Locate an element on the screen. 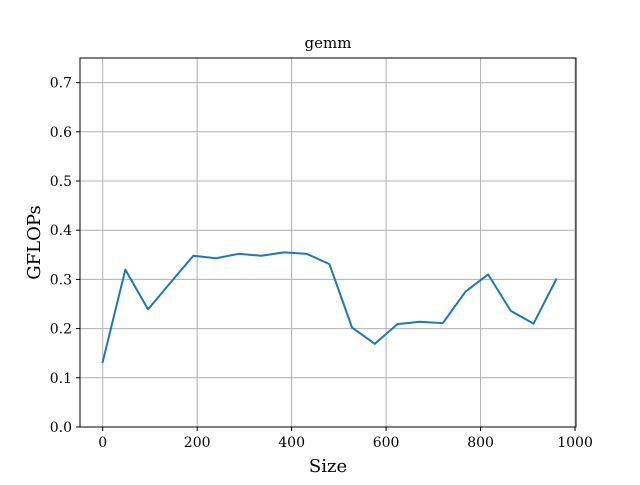 The width and height of the screenshot is (640, 485). y-tick-label: 0.6 is located at coordinates (61, 133).